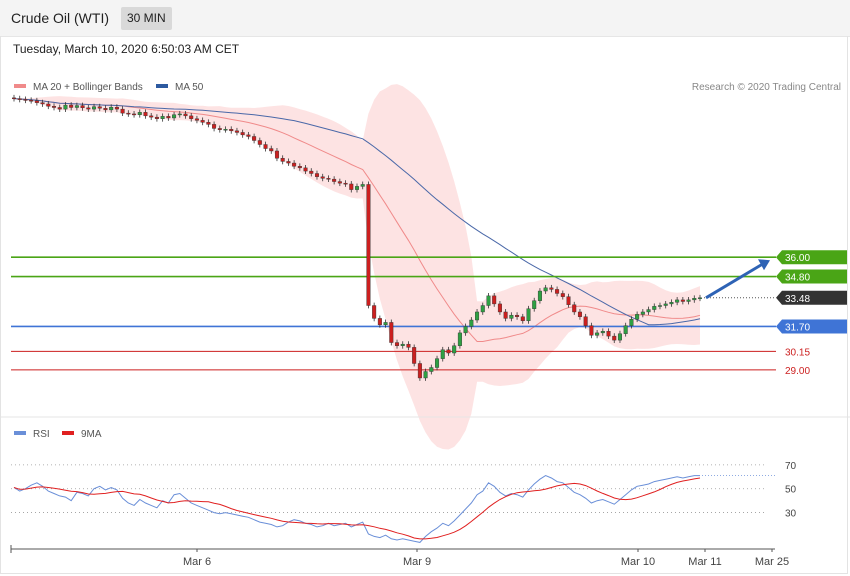 The image size is (850, 576). I want to click on price-legend: MA 20 + Bollinger Bands MA 50, so click(109, 87).